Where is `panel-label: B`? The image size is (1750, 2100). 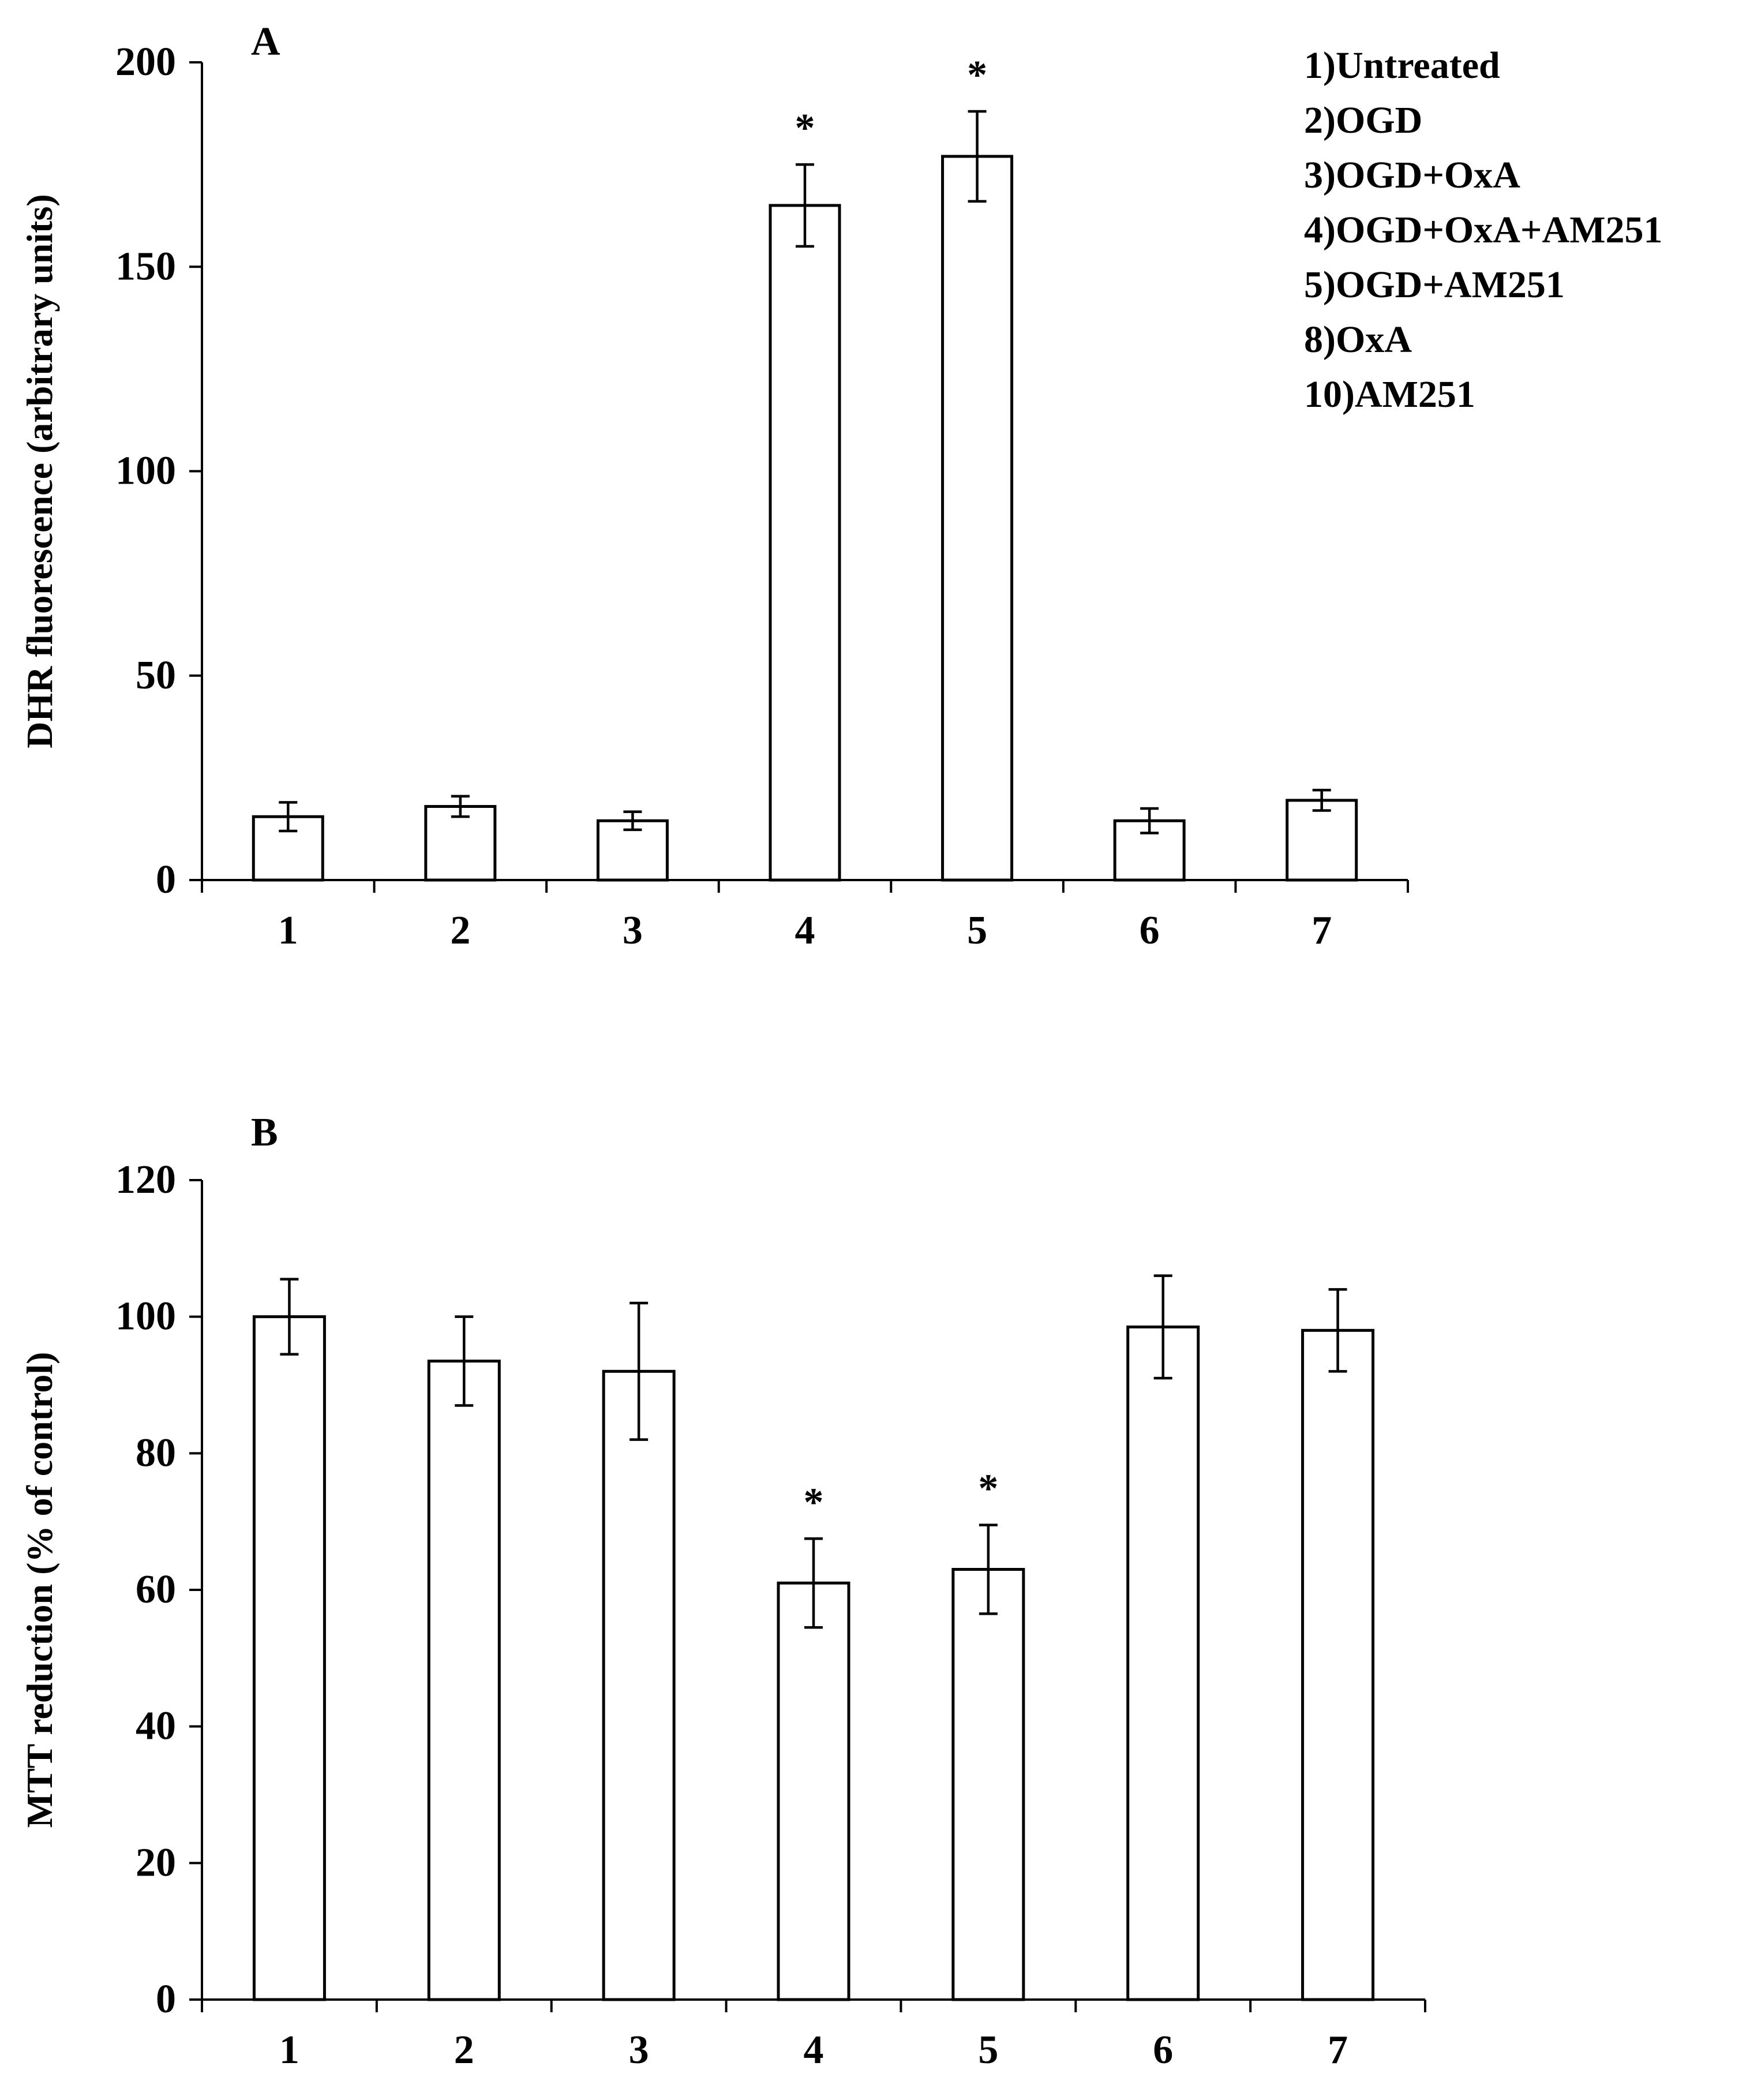
panel-label: B is located at coordinates (264, 1133).